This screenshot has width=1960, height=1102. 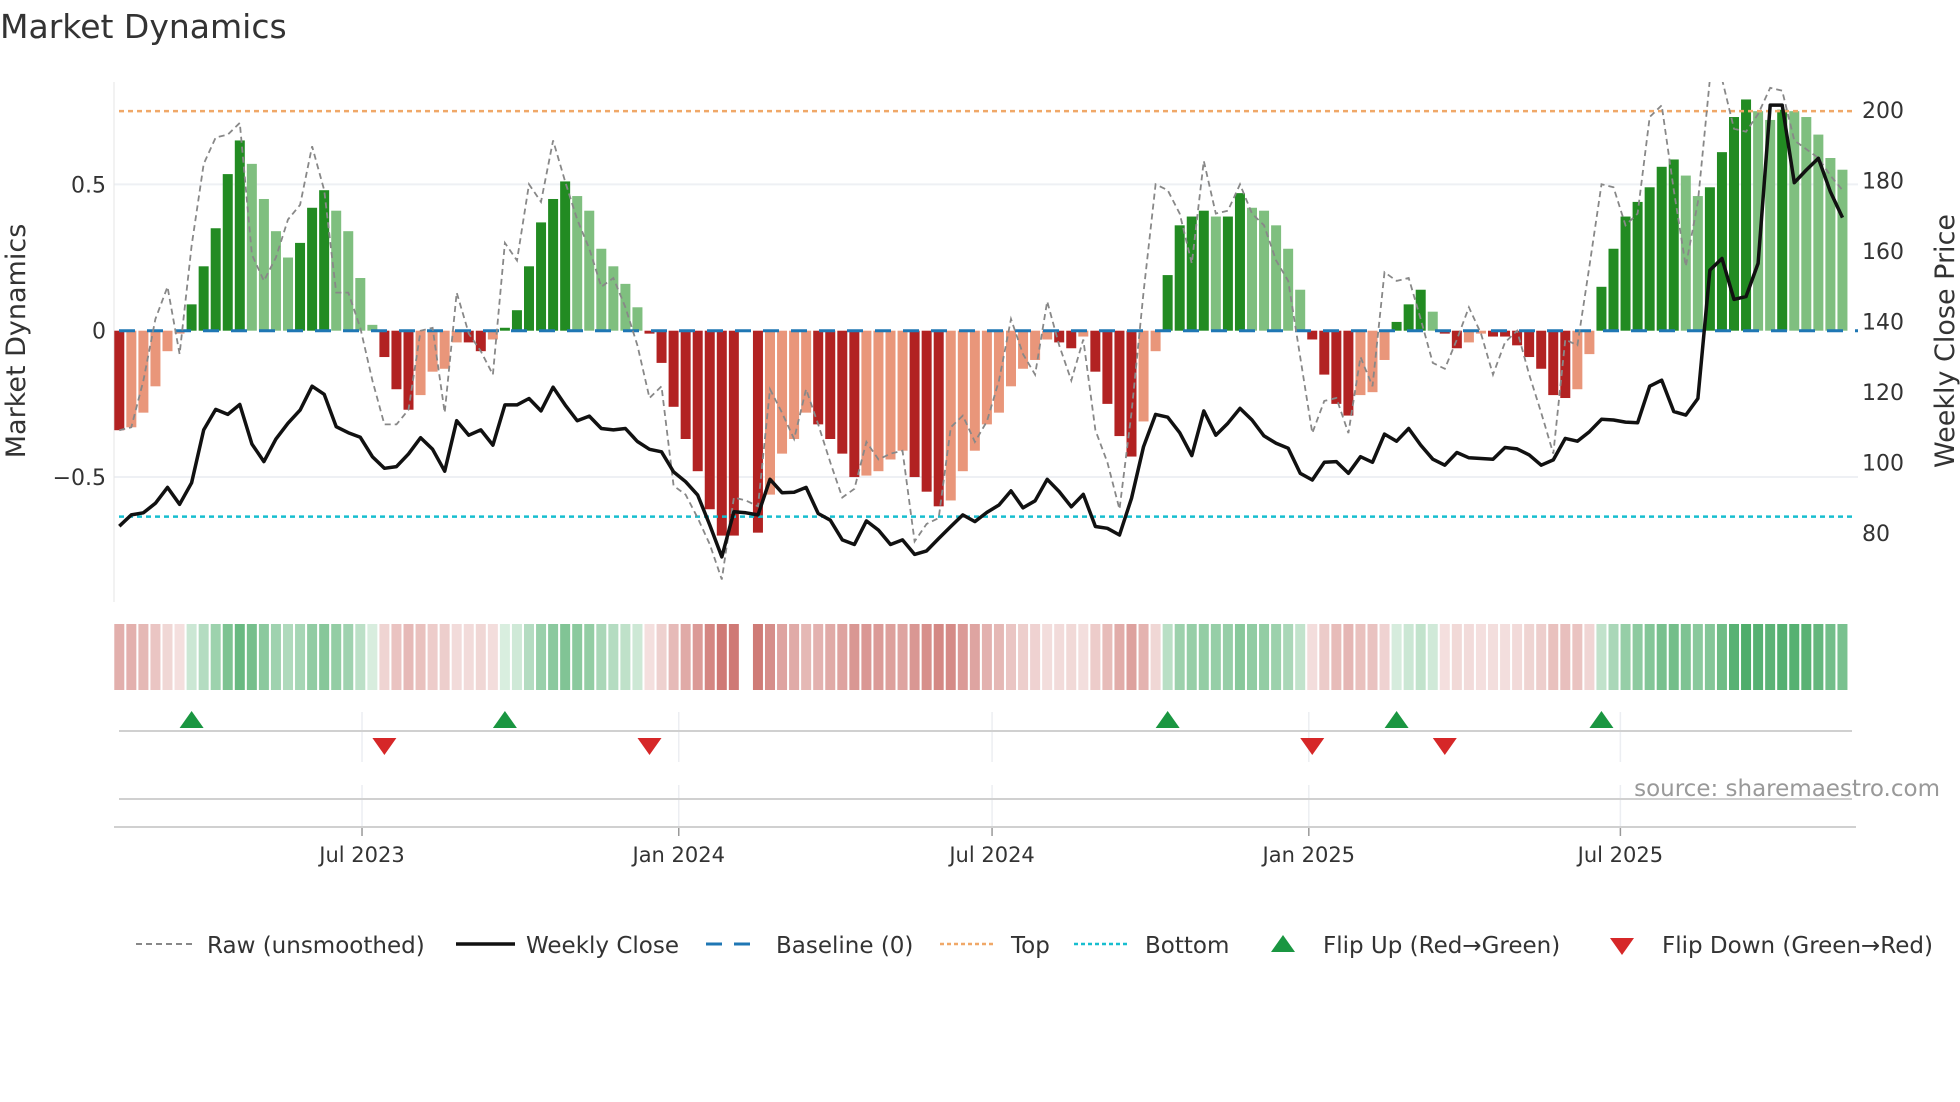 What do you see at coordinates (602, 946) in the screenshot?
I see `legend-close-label: Weekly Close` at bounding box center [602, 946].